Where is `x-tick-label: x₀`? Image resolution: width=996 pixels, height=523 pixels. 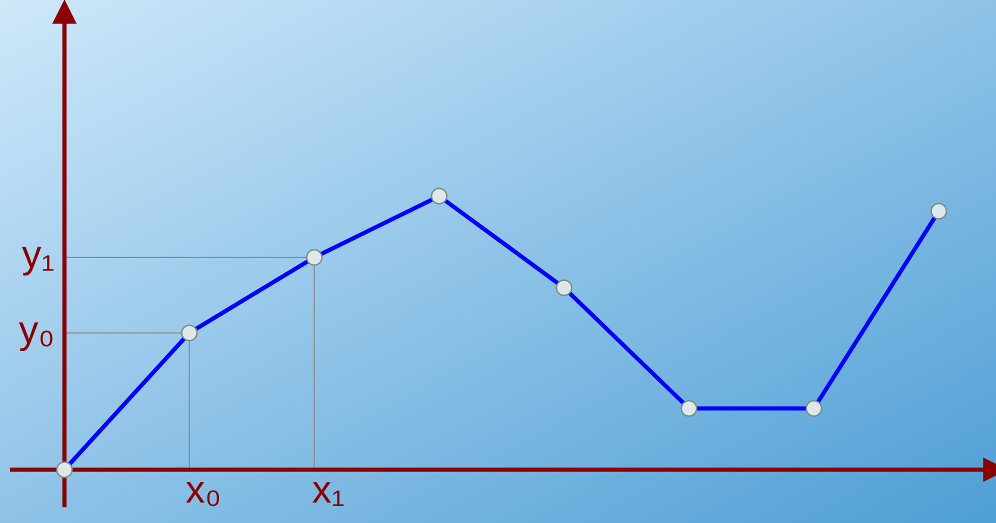 x-tick-label: x₀ is located at coordinates (203, 494).